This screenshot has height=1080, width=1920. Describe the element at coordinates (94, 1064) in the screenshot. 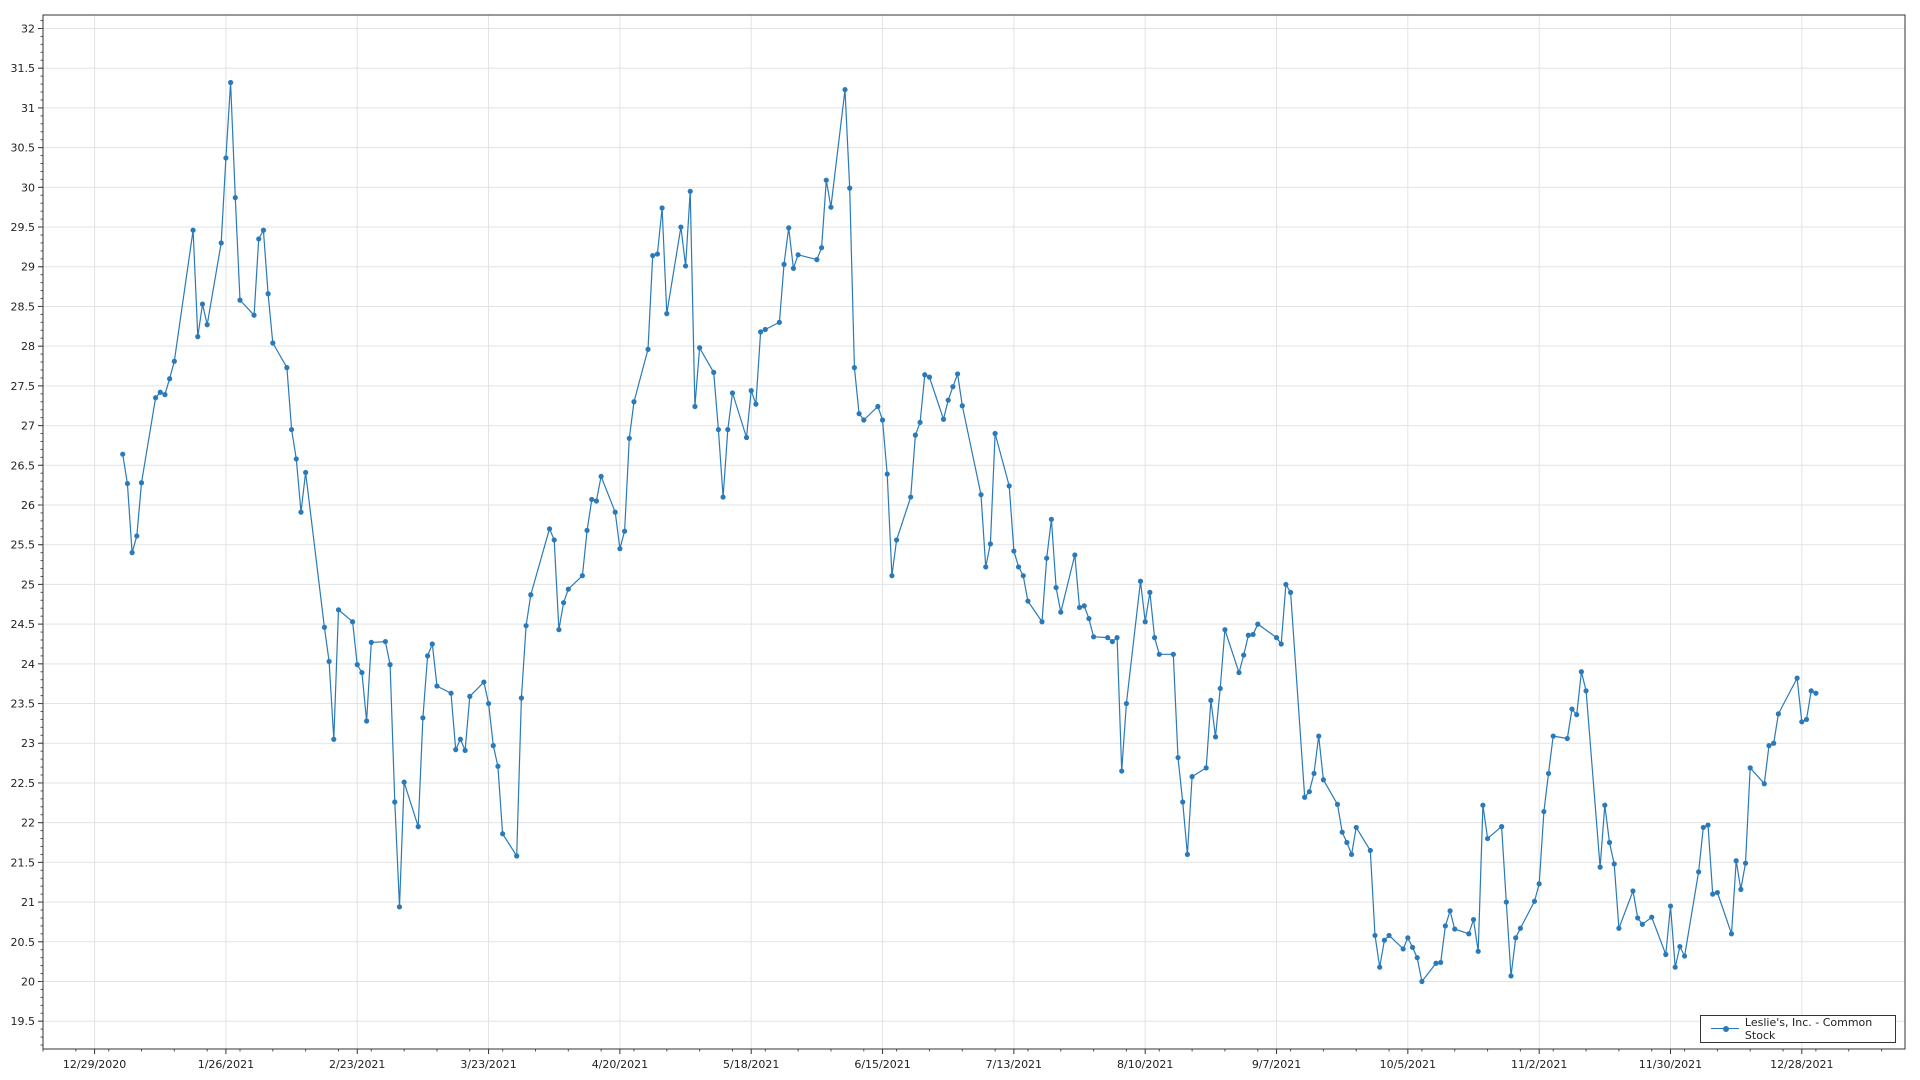

I see `x-tick-label: 12/29/2020` at that location.